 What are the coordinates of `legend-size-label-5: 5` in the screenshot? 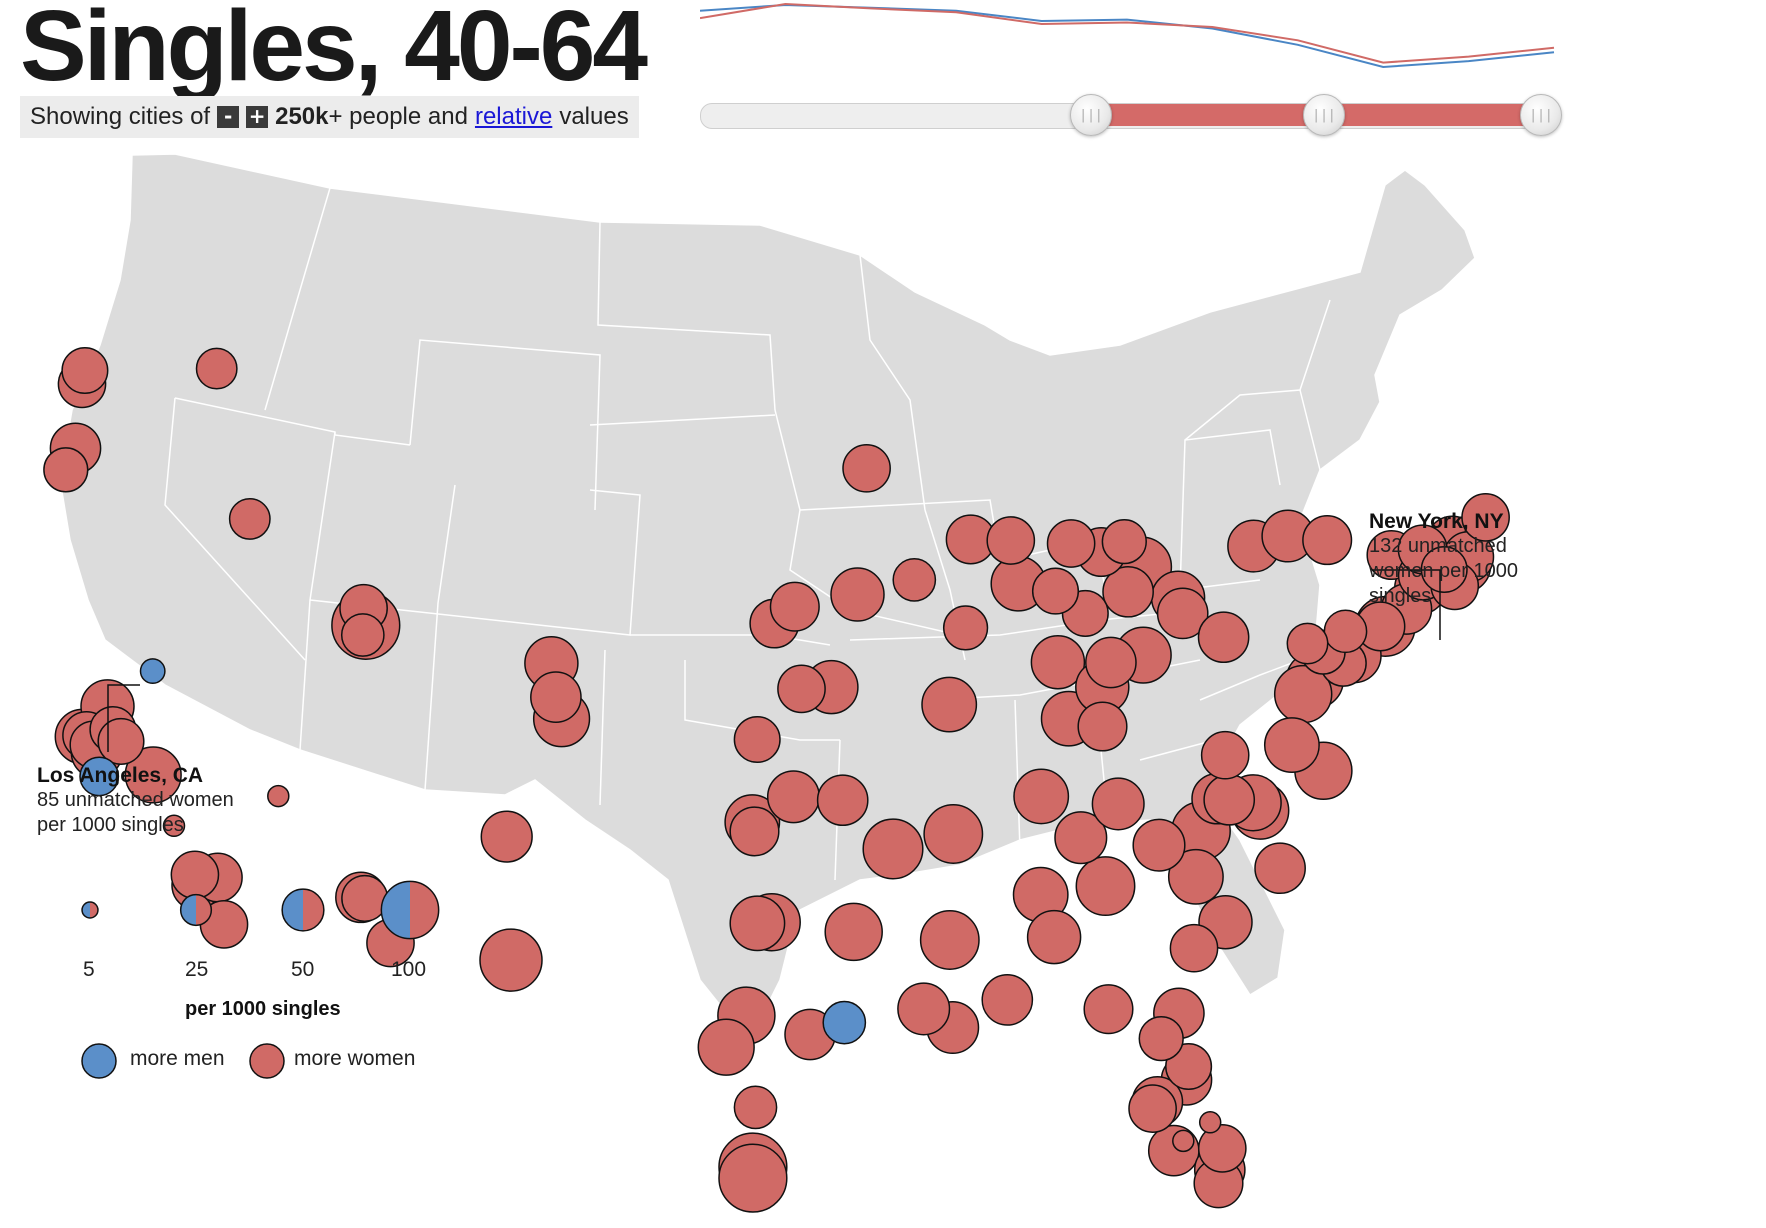 It's located at (89, 969).